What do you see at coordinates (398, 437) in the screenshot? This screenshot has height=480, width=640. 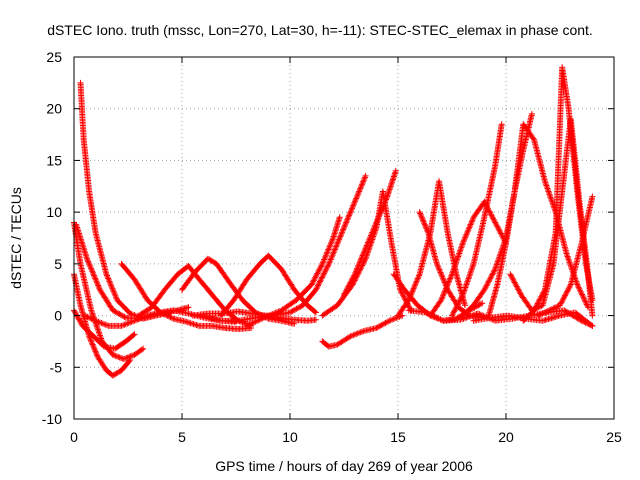 I see `x-tick-label: 15` at bounding box center [398, 437].